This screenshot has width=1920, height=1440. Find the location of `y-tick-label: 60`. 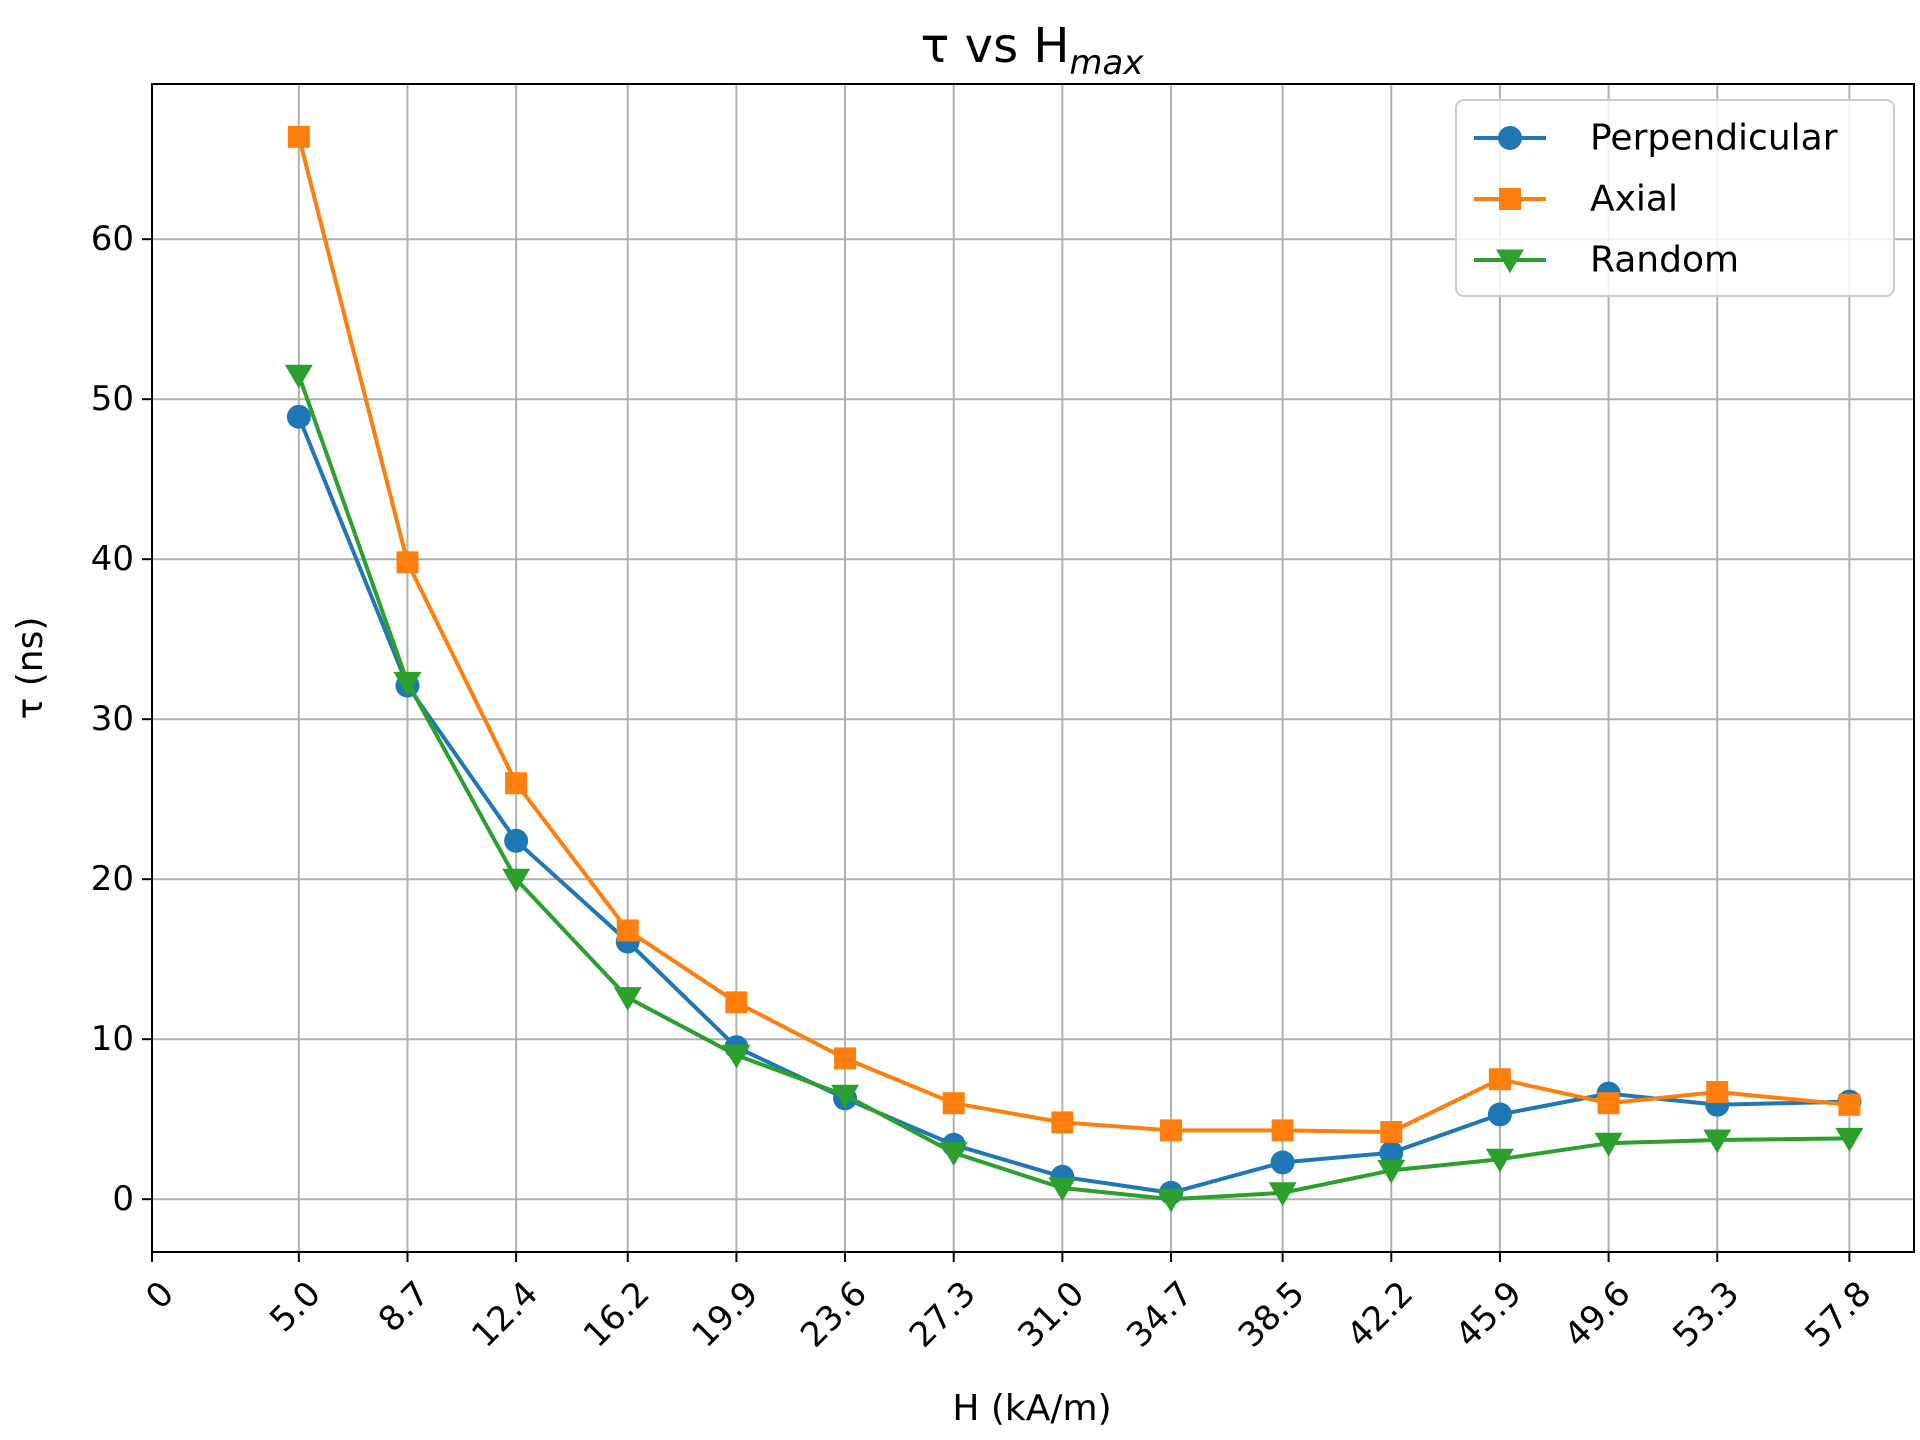

y-tick-label: 60 is located at coordinates (112, 239).